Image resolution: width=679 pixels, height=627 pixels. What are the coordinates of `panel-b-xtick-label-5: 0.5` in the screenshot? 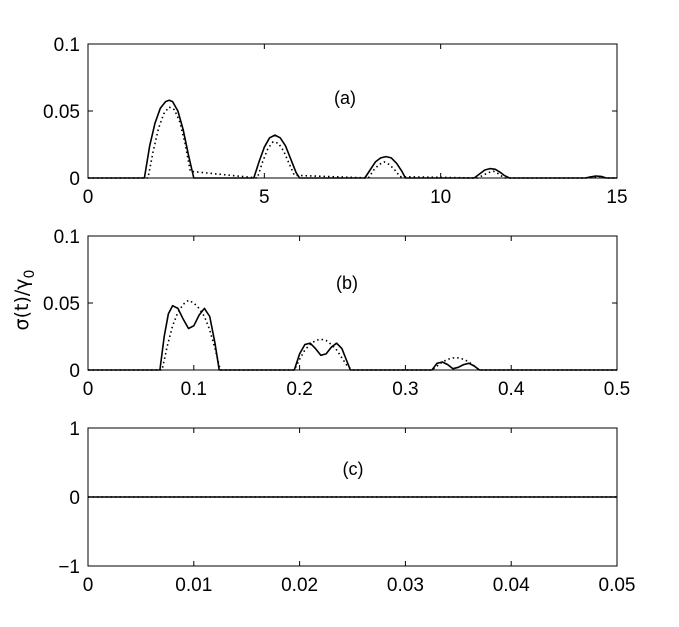 It's located at (617, 389).